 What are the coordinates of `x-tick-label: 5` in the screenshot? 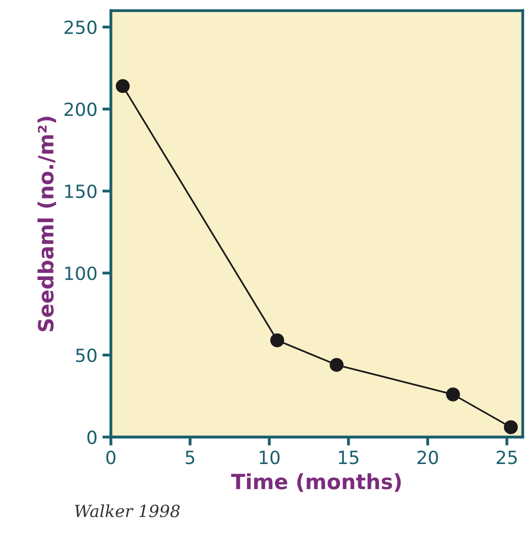 It's located at (190, 457).